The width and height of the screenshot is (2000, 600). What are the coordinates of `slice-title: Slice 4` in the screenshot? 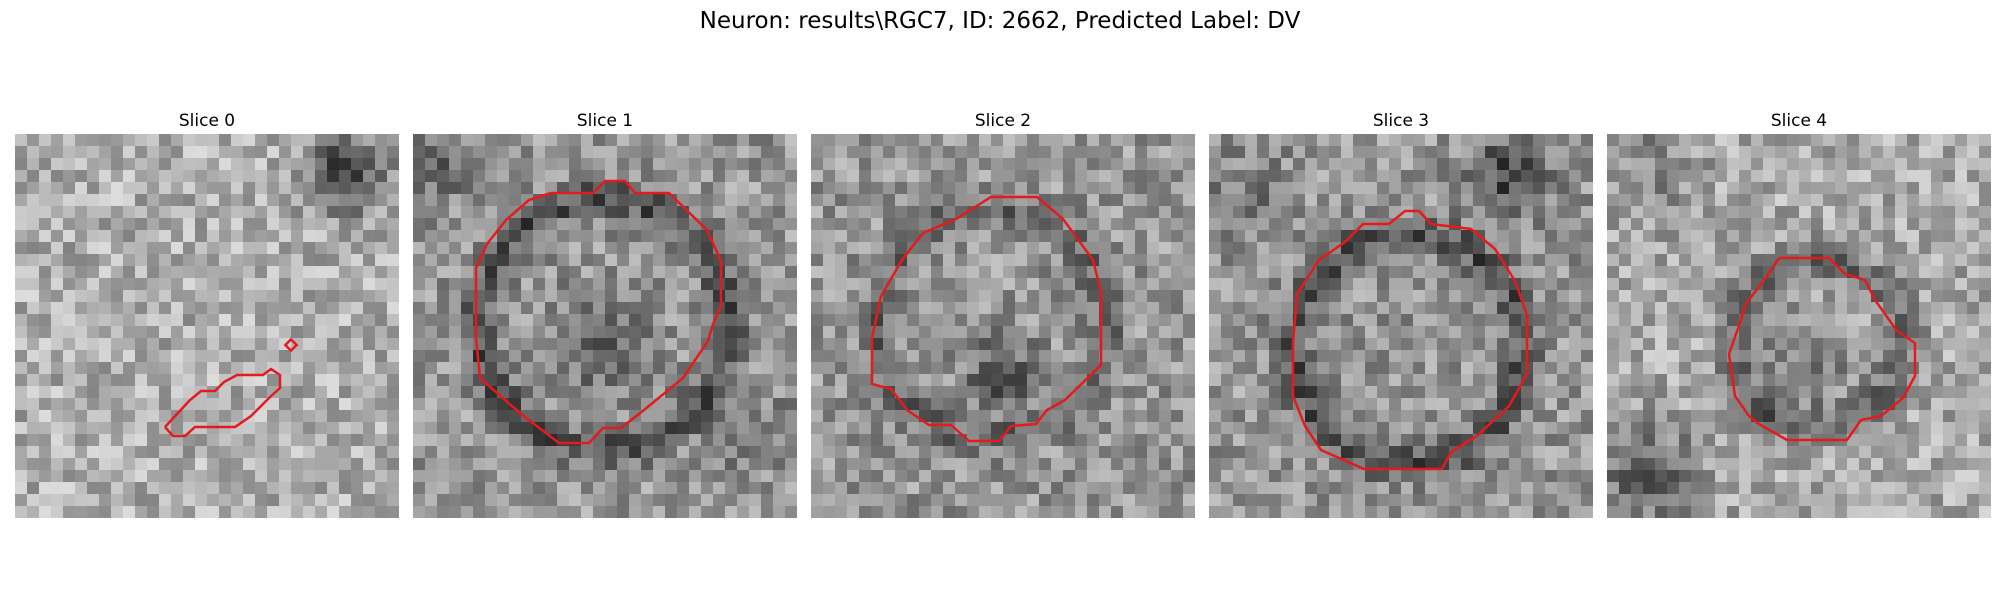 It's located at (1799, 121).